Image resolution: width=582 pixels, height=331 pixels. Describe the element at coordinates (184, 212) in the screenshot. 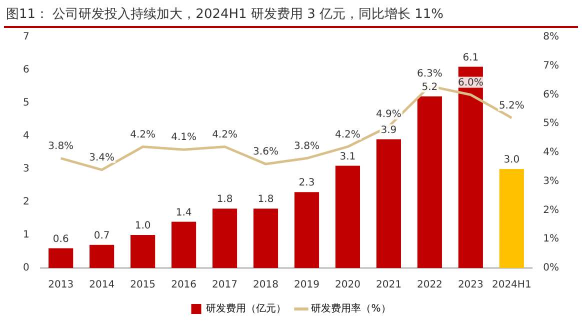

I see `data-label: 1.4` at that location.